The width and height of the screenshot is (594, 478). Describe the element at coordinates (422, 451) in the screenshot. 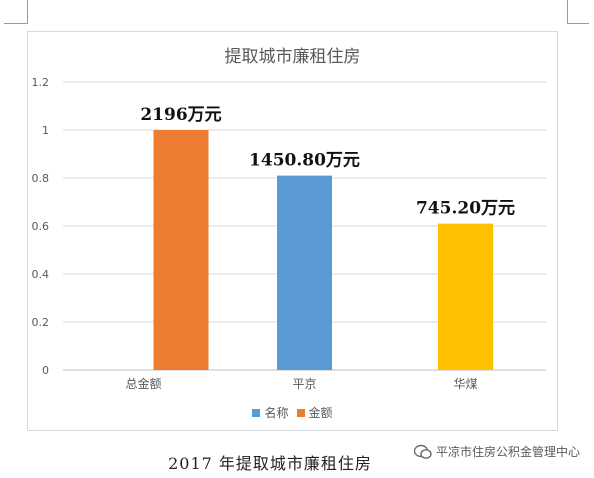

I see `chat-bubble-icon` at that location.